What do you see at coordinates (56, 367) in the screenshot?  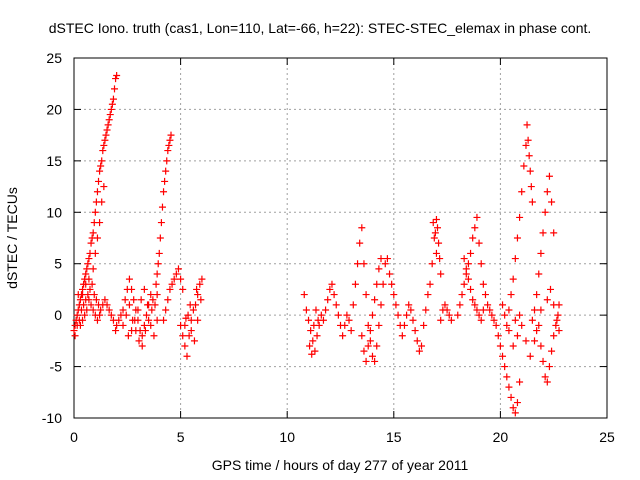 I see `y-tick-label: -5` at bounding box center [56, 367].